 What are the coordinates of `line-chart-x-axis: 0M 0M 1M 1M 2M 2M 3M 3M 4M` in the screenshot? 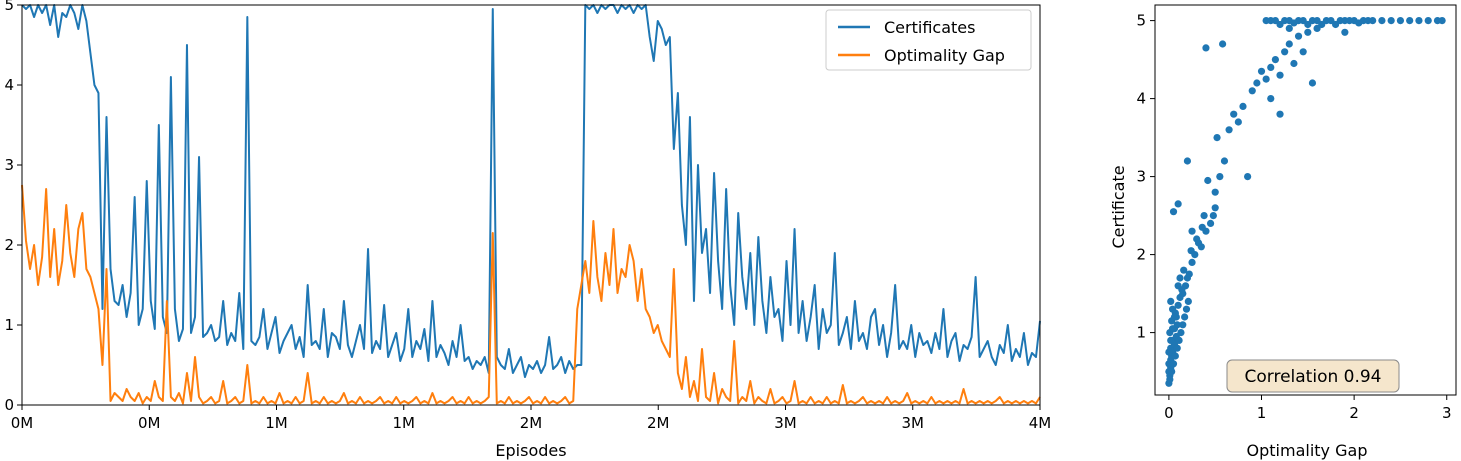 It's located at (531, 418).